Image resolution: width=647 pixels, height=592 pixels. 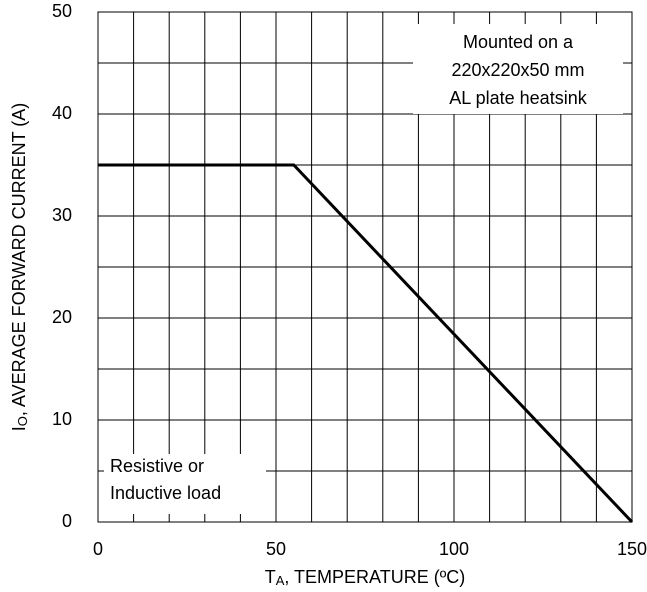 I want to click on x-axis-label: TA, TEMPERATURE (ºC), so click(x=365, y=578).